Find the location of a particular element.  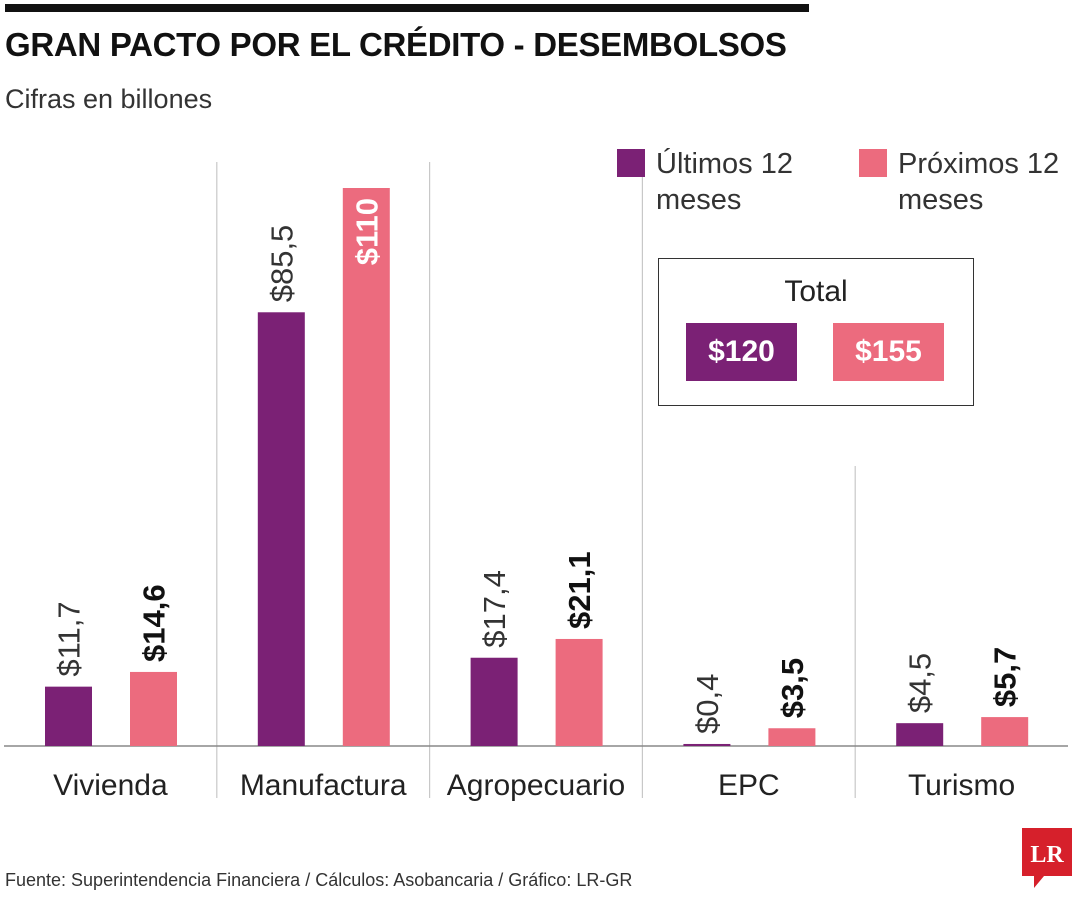

bar-value-label: $21,1 is located at coordinates (579, 590).